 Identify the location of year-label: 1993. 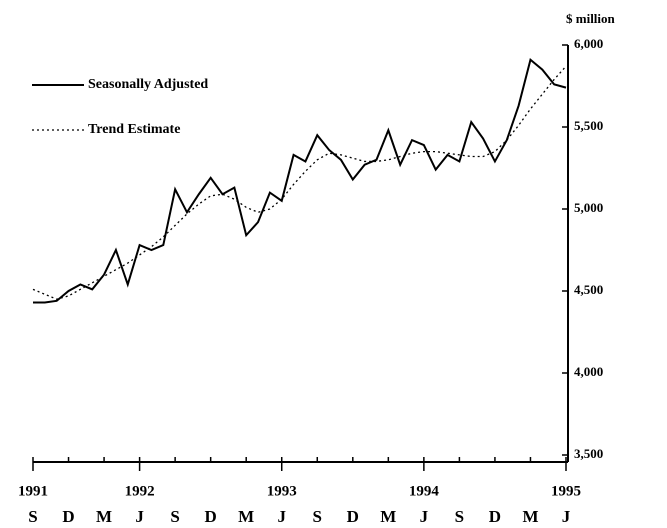
(282, 491).